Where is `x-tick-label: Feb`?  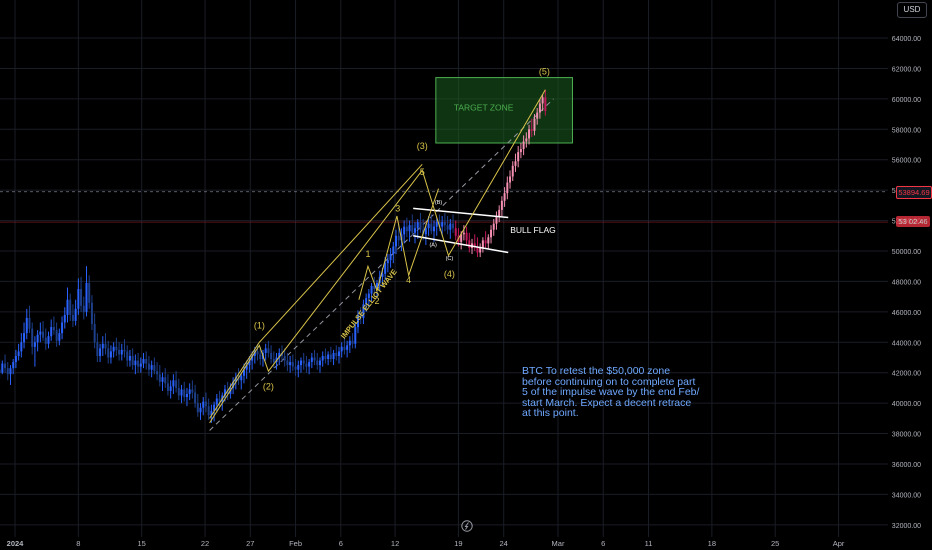 x-tick-label: Feb is located at coordinates (295, 543).